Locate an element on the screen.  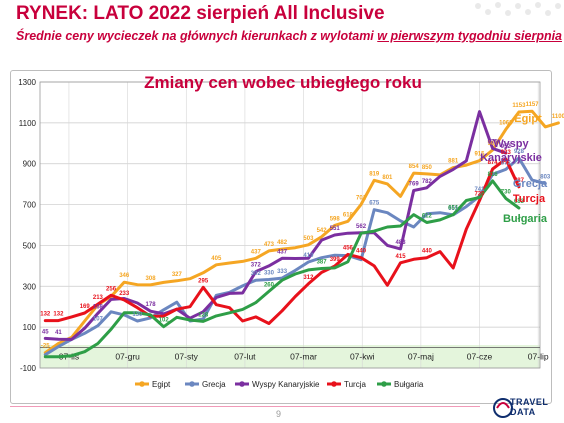
data-label-turcja: 787 is located at coordinates (519, 181).